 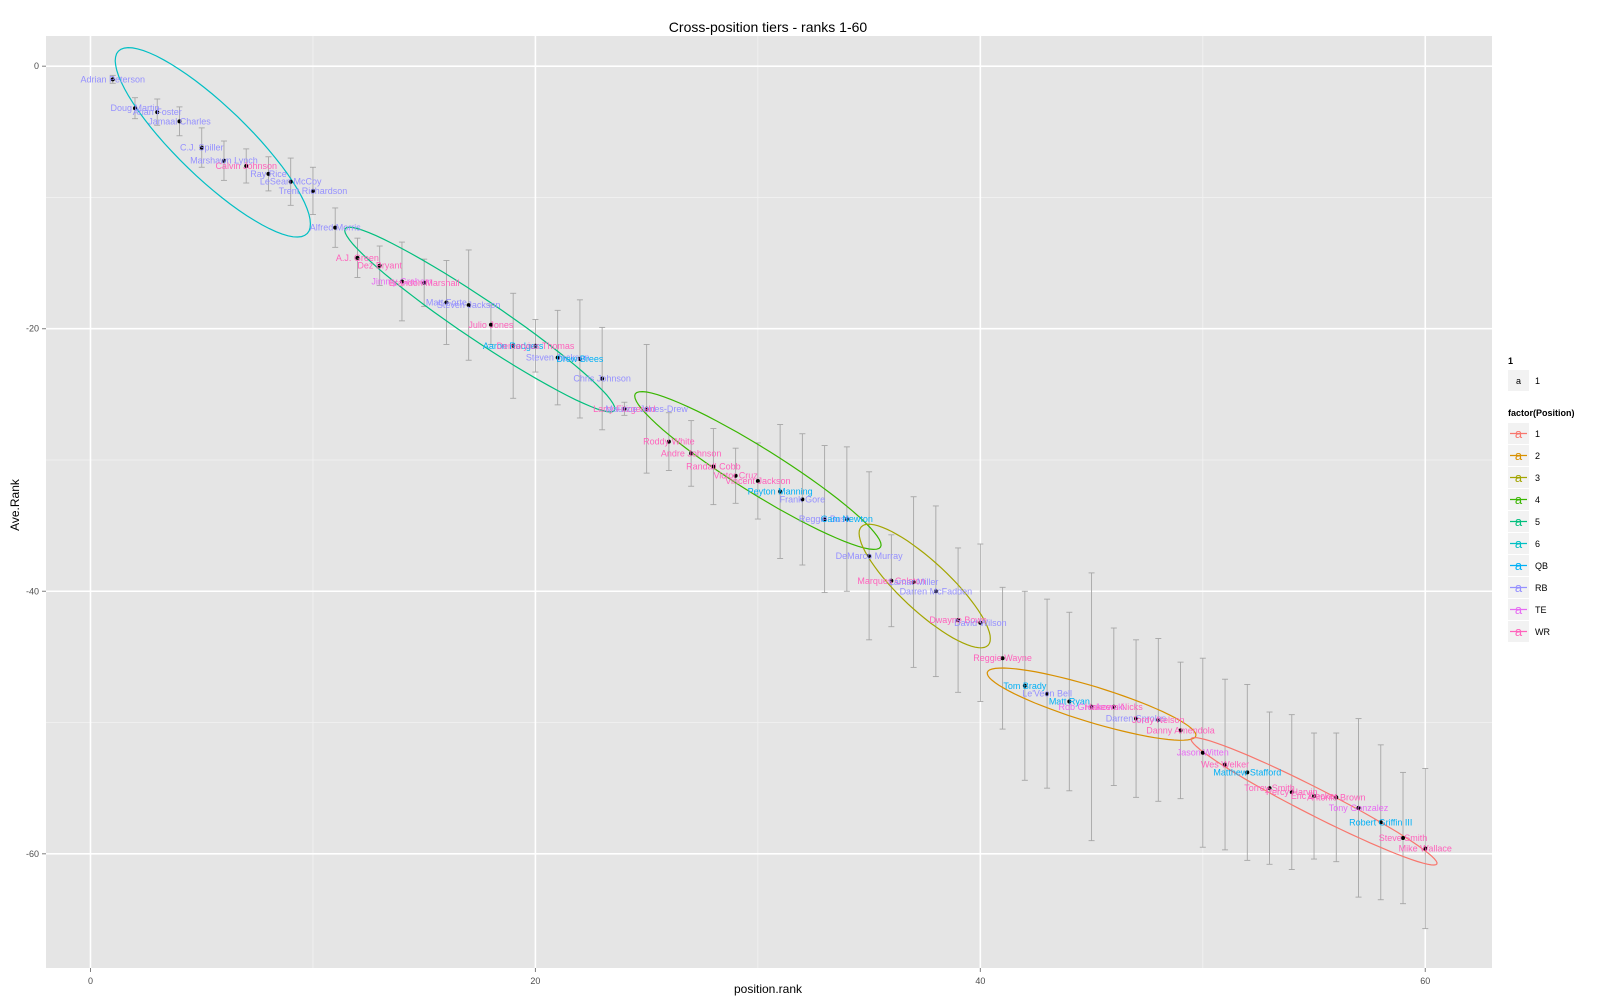 I want to click on legend-title-group1: 1, so click(x=1510, y=361).